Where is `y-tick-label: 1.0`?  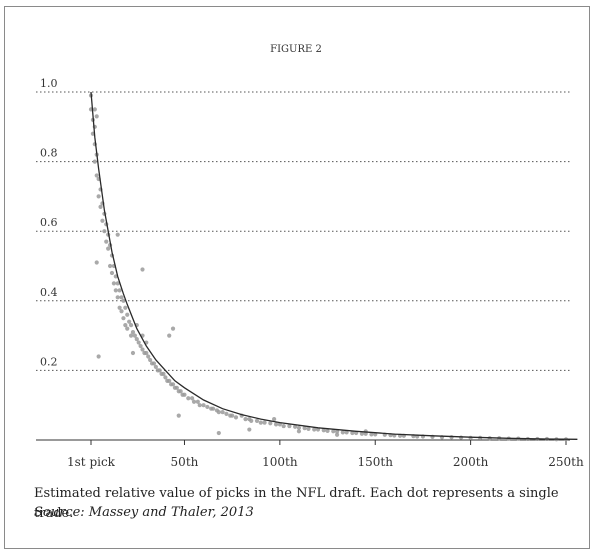 y-tick-label: 1.0 is located at coordinates (49, 83).